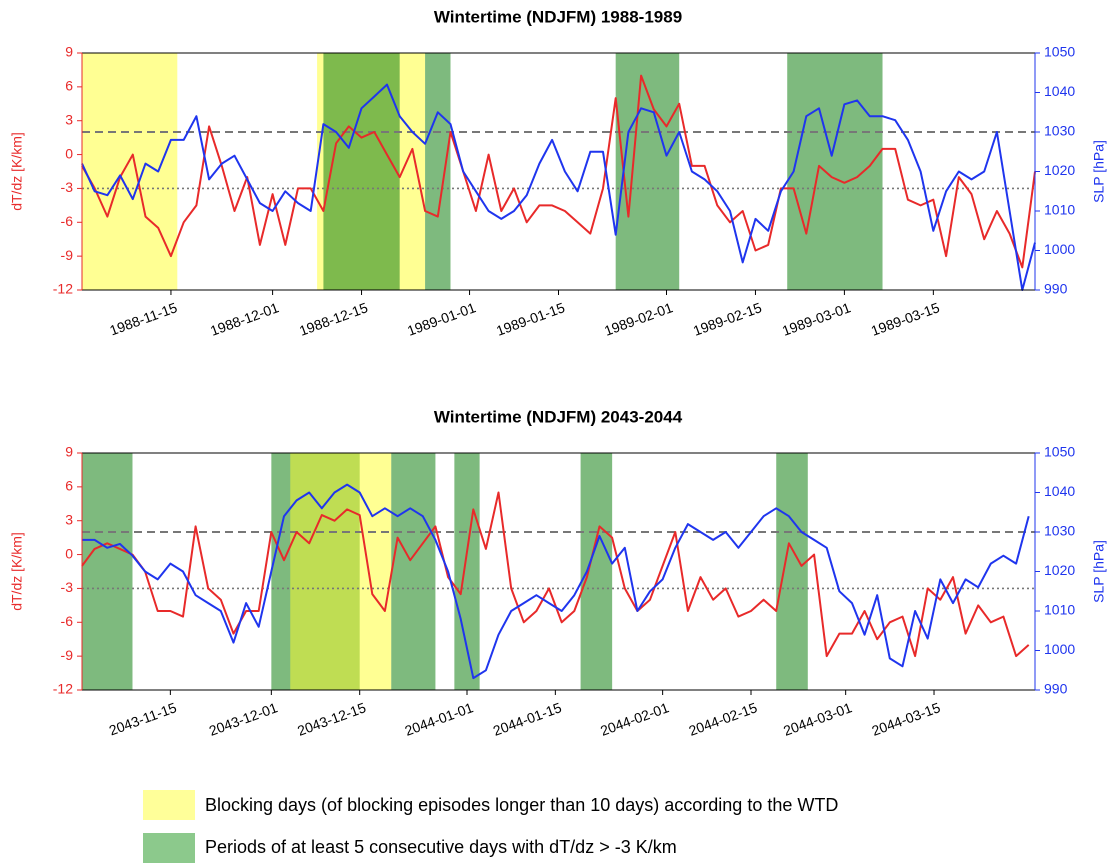 The height and width of the screenshot is (864, 1114). What do you see at coordinates (441, 319) in the screenshot?
I see `x-tick-label: 1989-01-01` at bounding box center [441, 319].